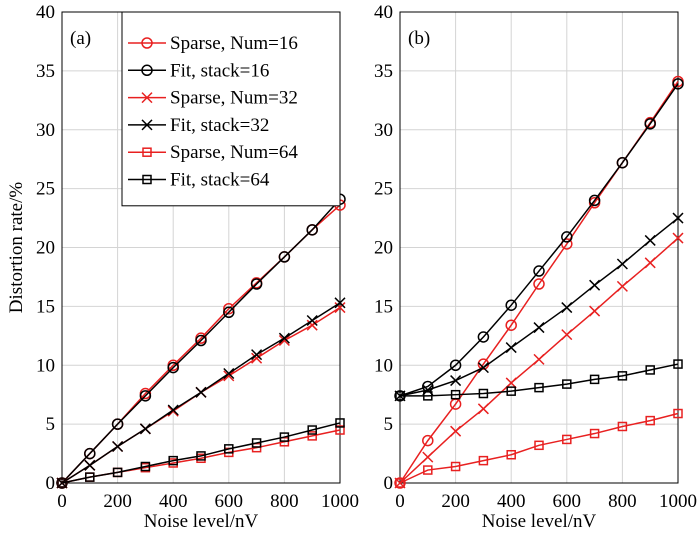  Describe the element at coordinates (234, 43) in the screenshot. I see `legend-label: Sparse, Num=16` at that location.